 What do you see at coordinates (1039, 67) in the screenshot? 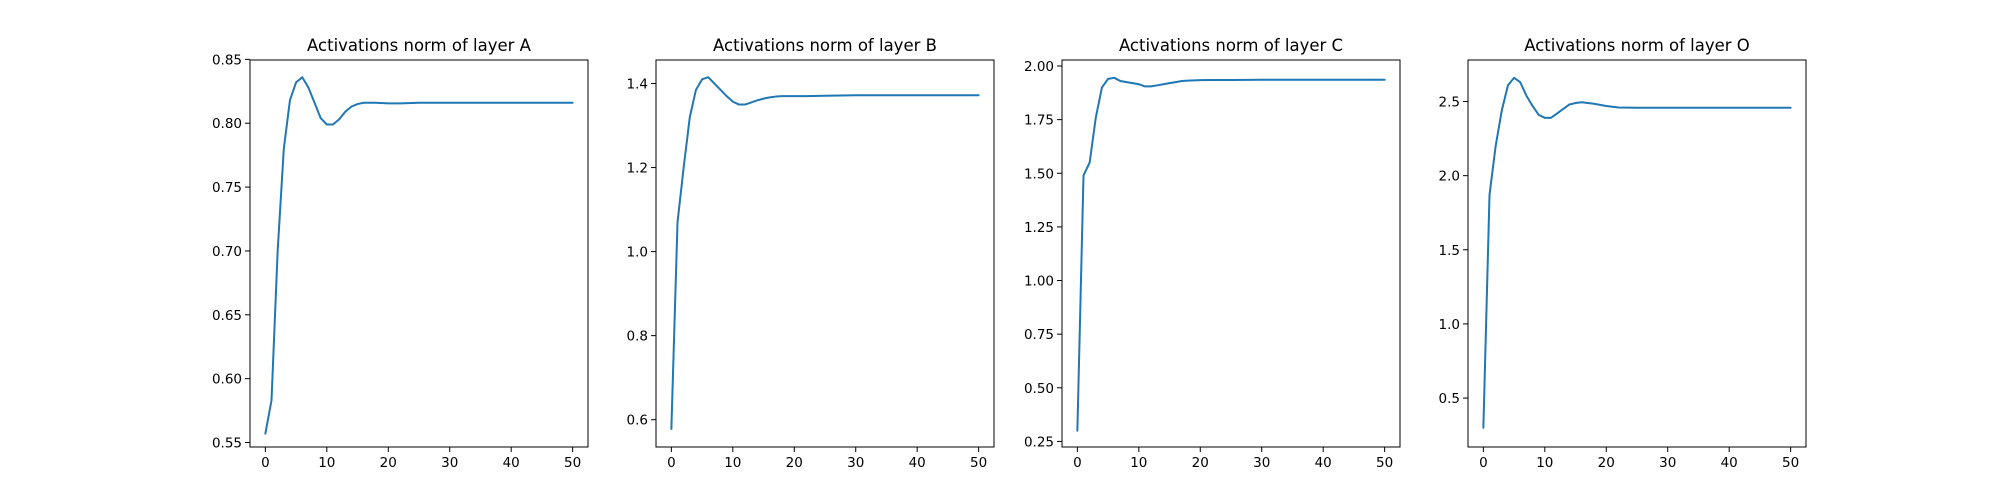
I see `y-tick-label: 2.00` at bounding box center [1039, 67].